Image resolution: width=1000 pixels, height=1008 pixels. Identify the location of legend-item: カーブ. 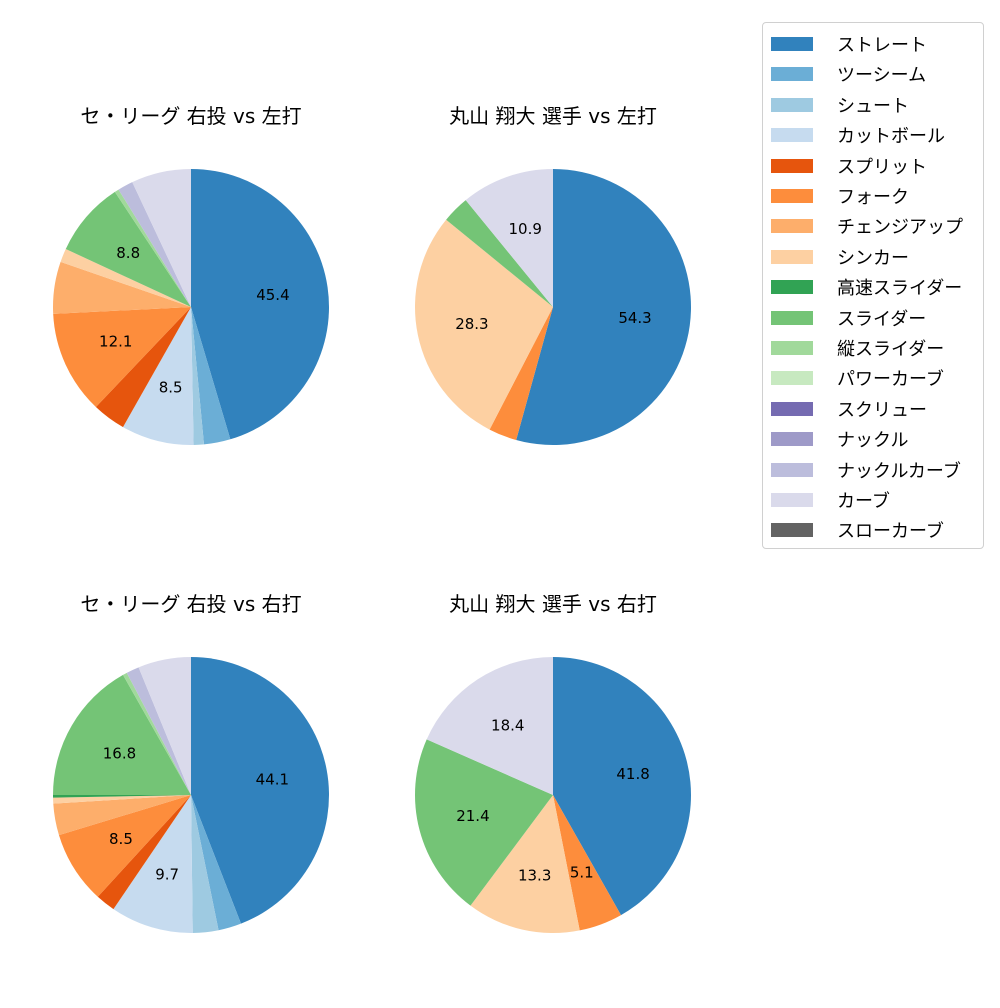
(830, 500).